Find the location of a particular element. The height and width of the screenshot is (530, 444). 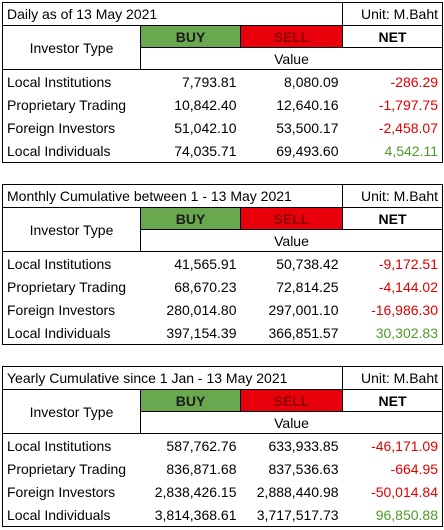

buy-value: 587,762.76 is located at coordinates (201, 445).